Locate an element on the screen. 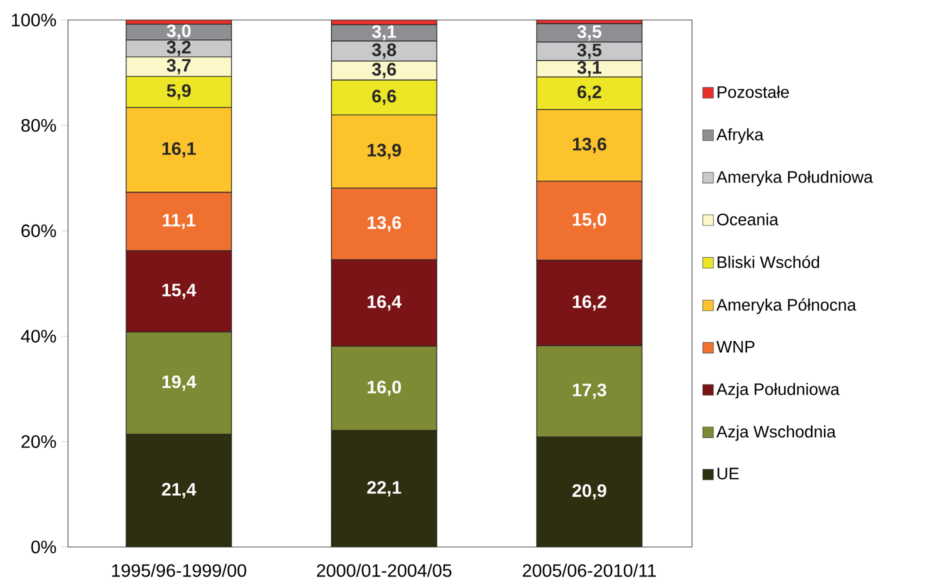  legend-label: Afryka is located at coordinates (740, 136).